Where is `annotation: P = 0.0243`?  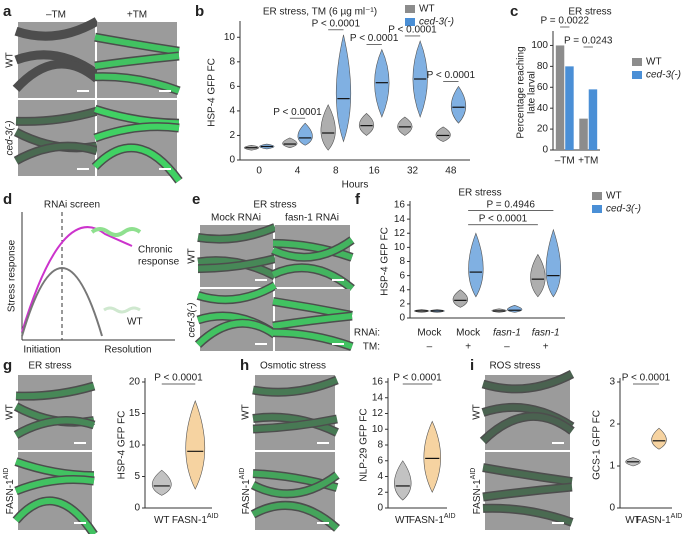 annotation: P = 0.0243 is located at coordinates (588, 41).